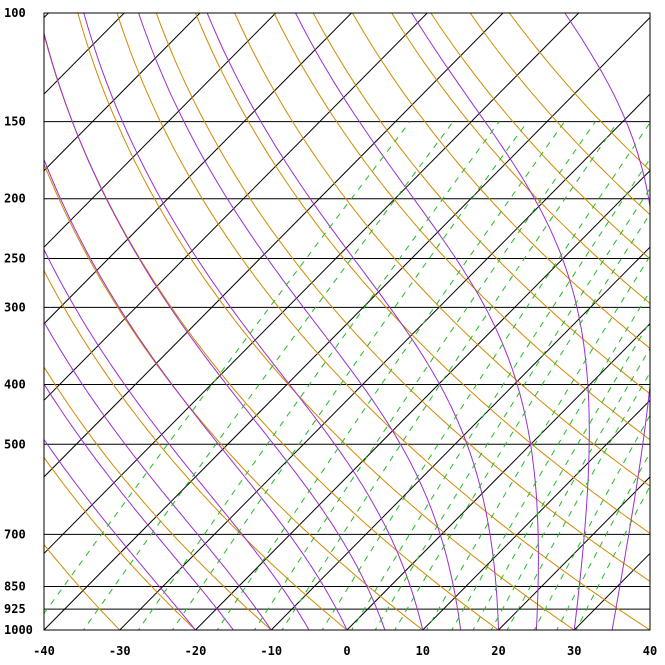 Image resolution: width=665 pixels, height=665 pixels. I want to click on temp-label-3: -10, so click(271, 651).